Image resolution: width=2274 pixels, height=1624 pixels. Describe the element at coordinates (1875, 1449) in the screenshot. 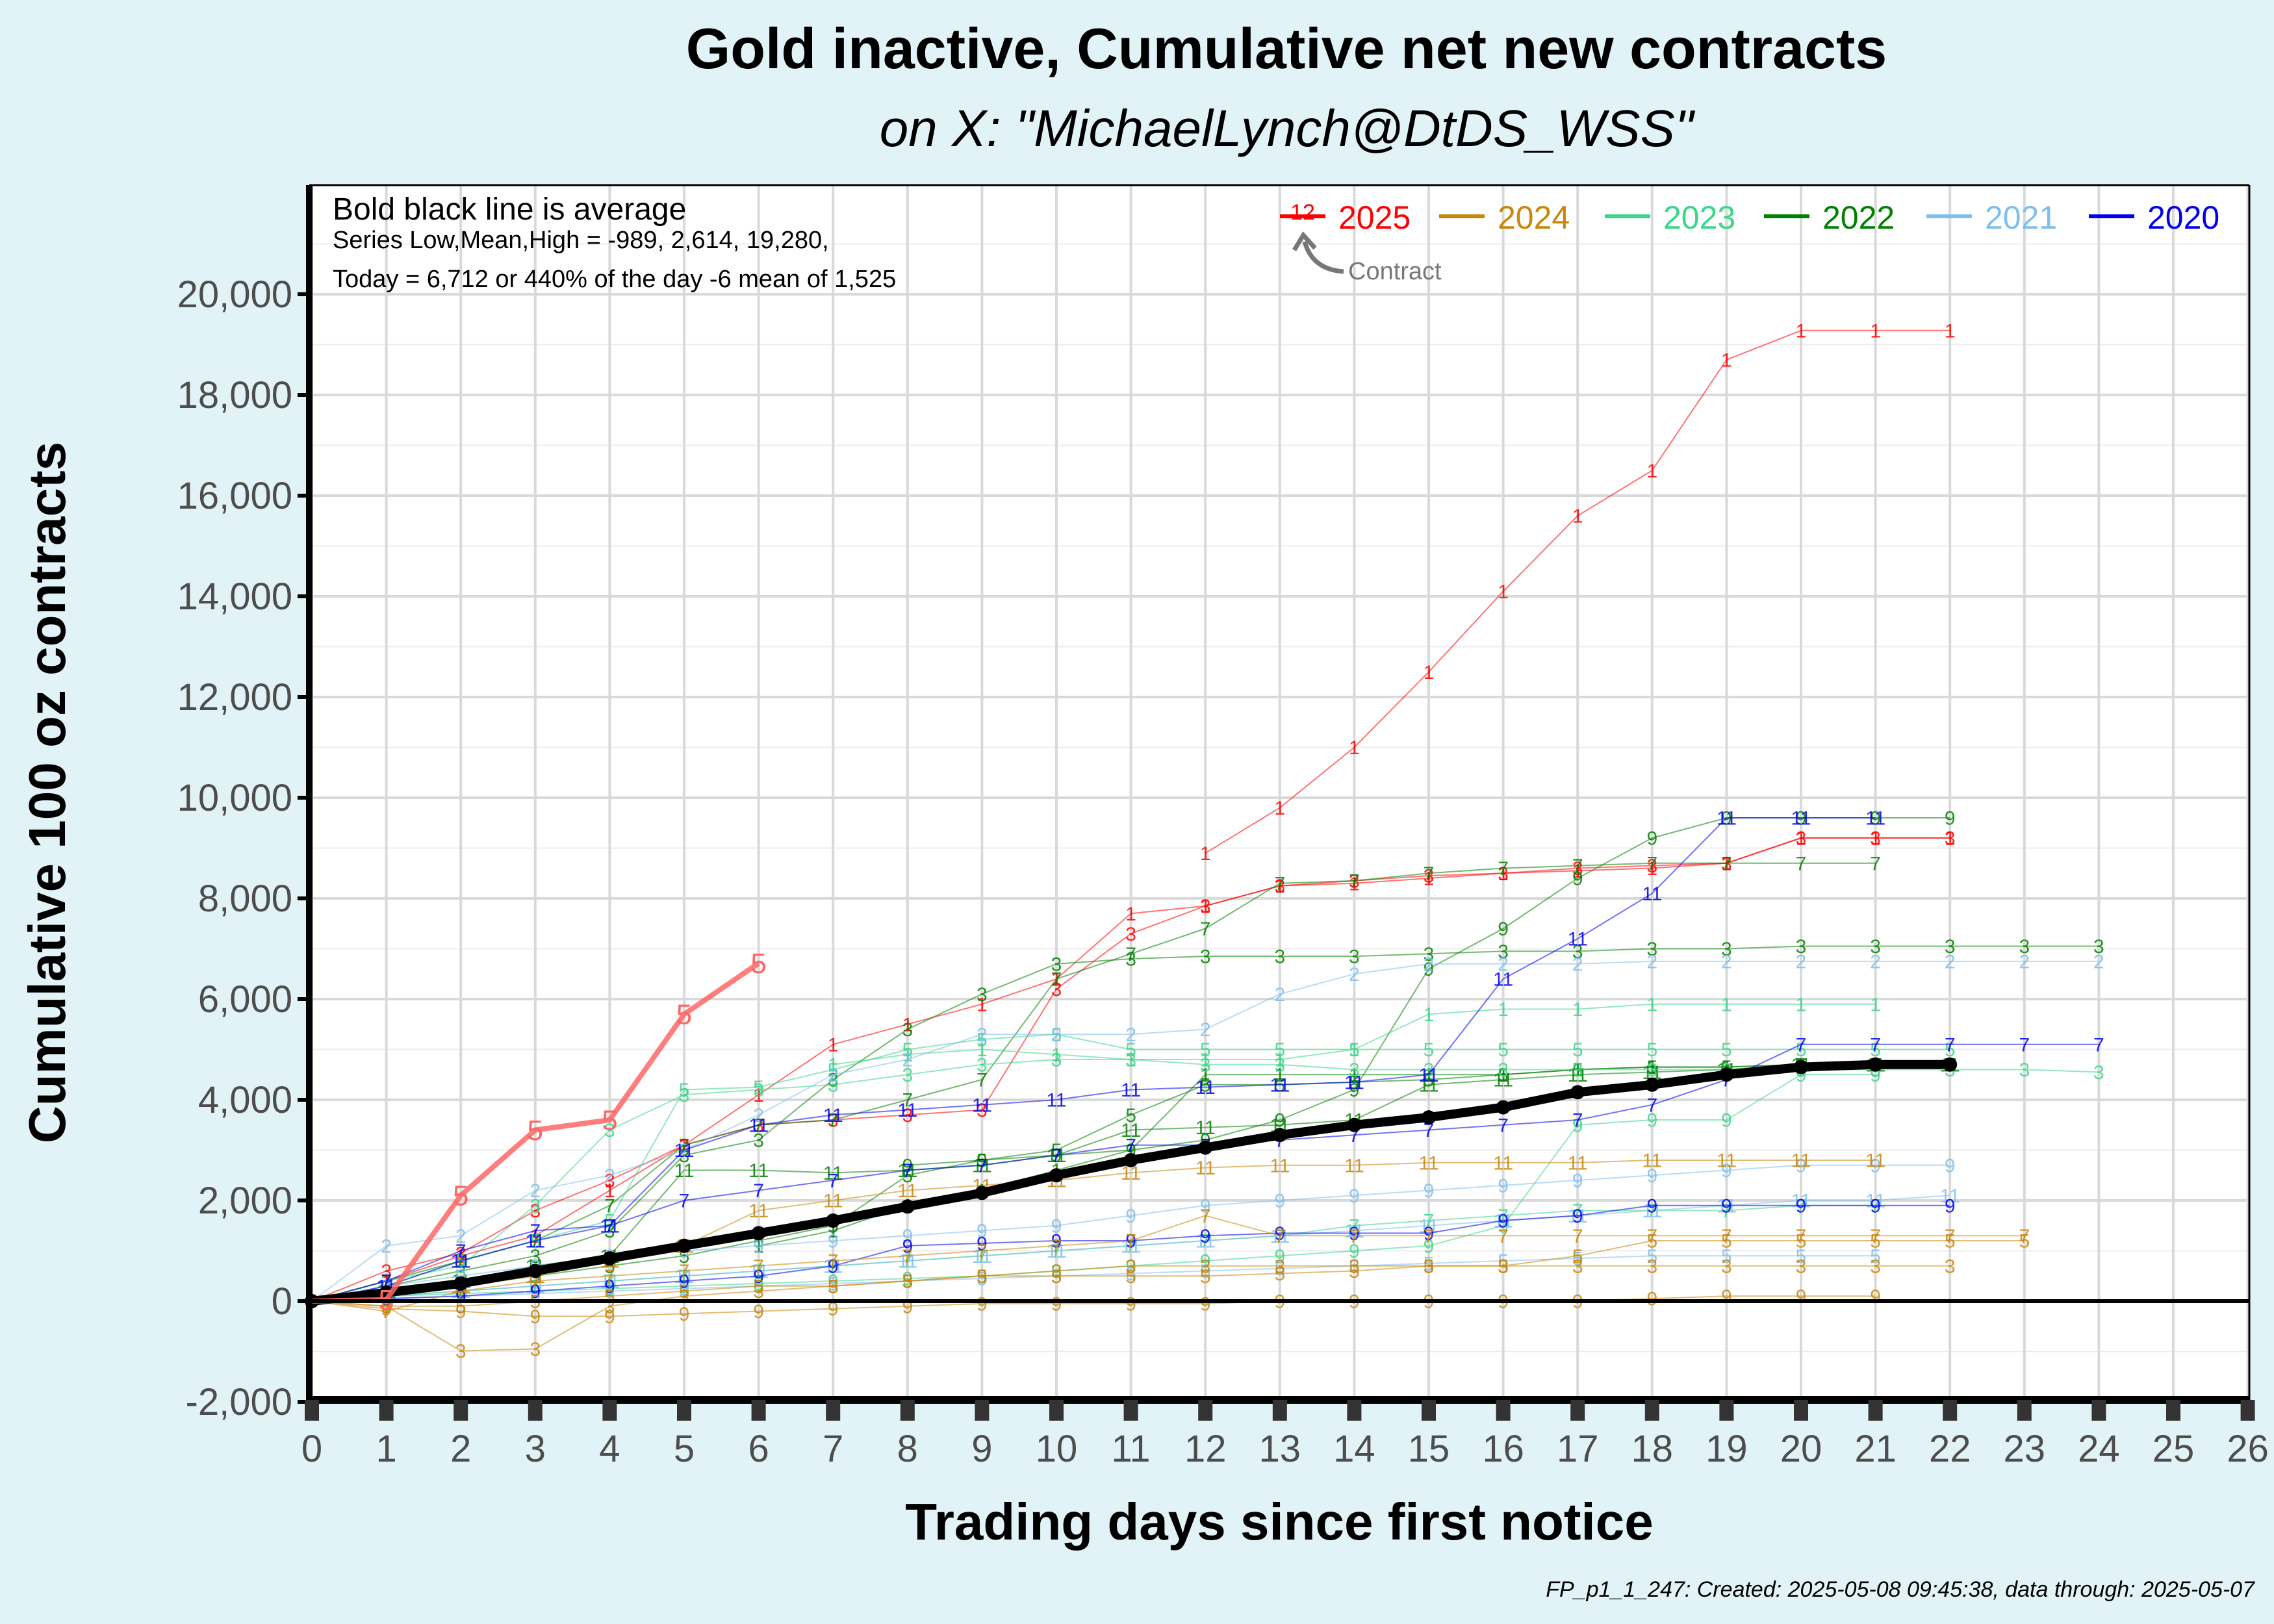

I see `x-tick-label: 21` at that location.